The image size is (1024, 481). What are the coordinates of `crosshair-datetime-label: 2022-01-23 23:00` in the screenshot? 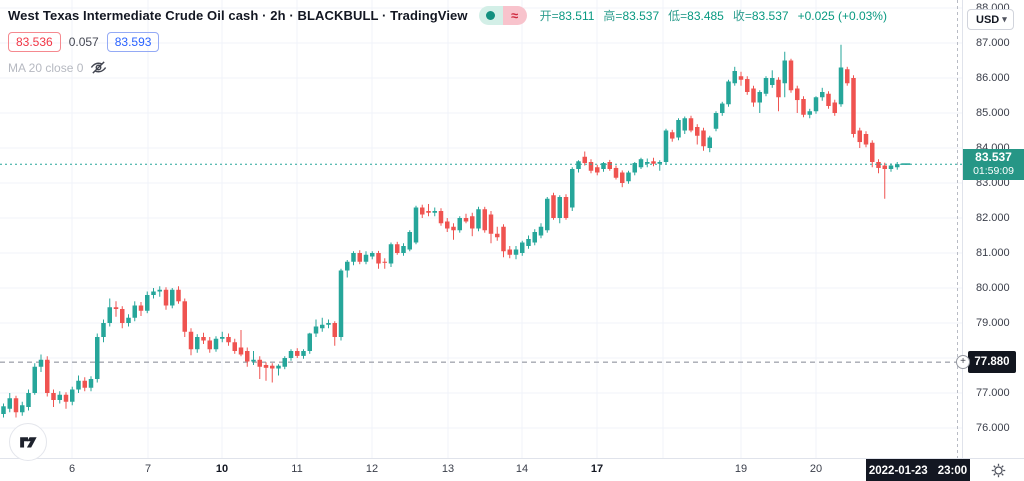 It's located at (918, 470).